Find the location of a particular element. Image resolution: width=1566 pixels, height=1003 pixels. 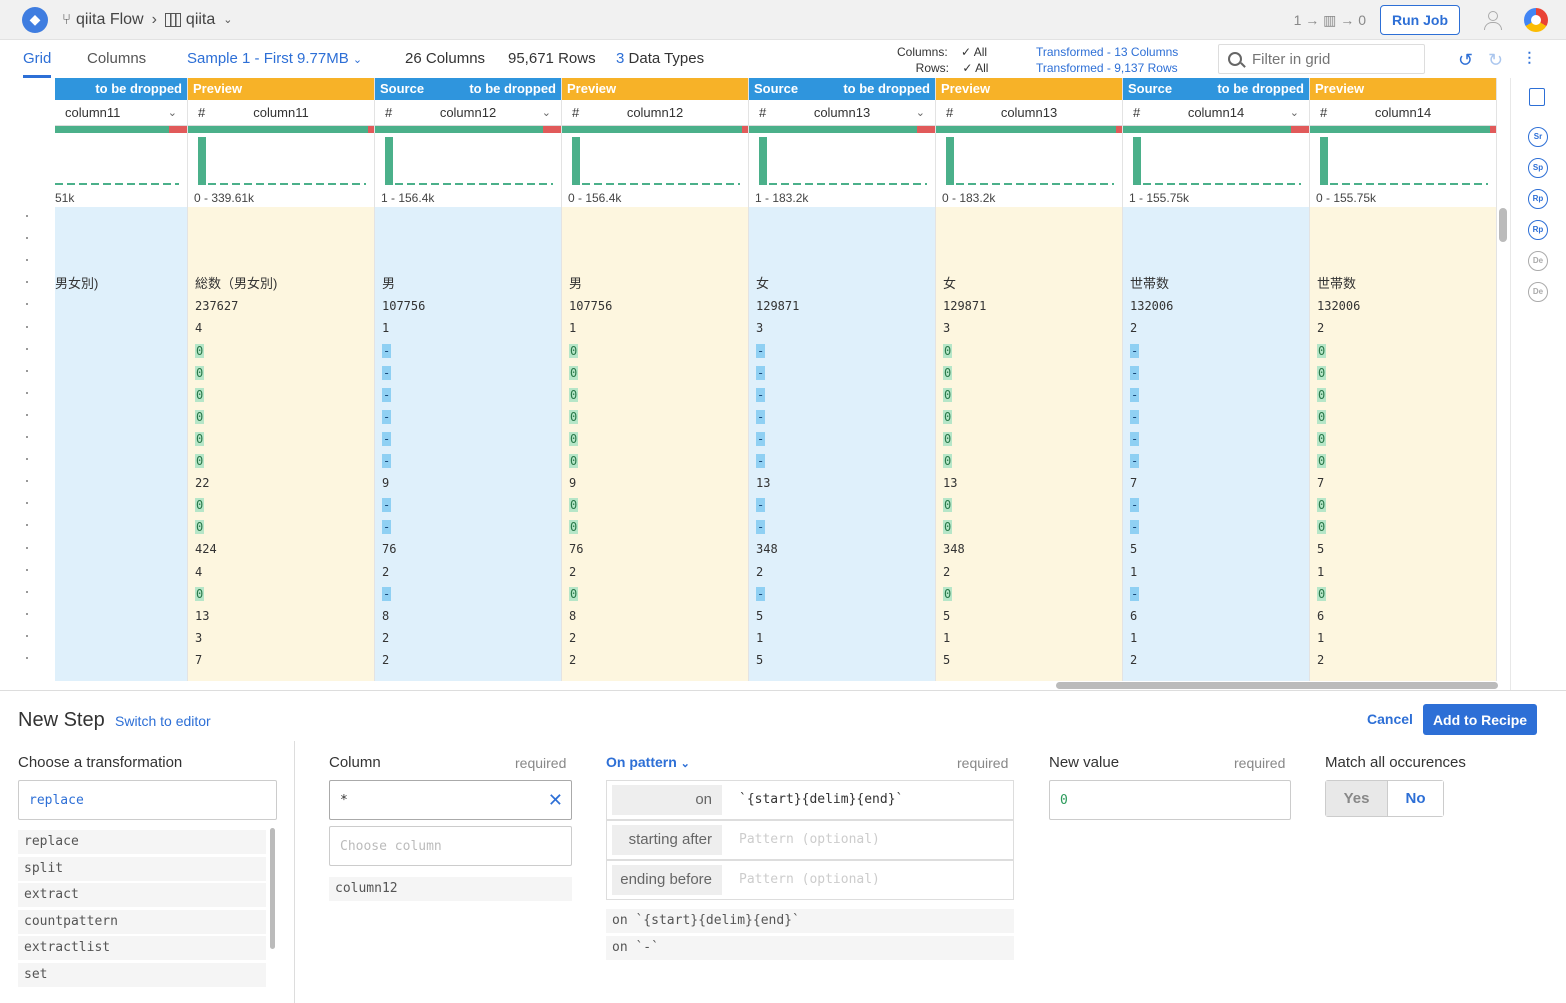

grid-cell: 8 is located at coordinates (655, 616).